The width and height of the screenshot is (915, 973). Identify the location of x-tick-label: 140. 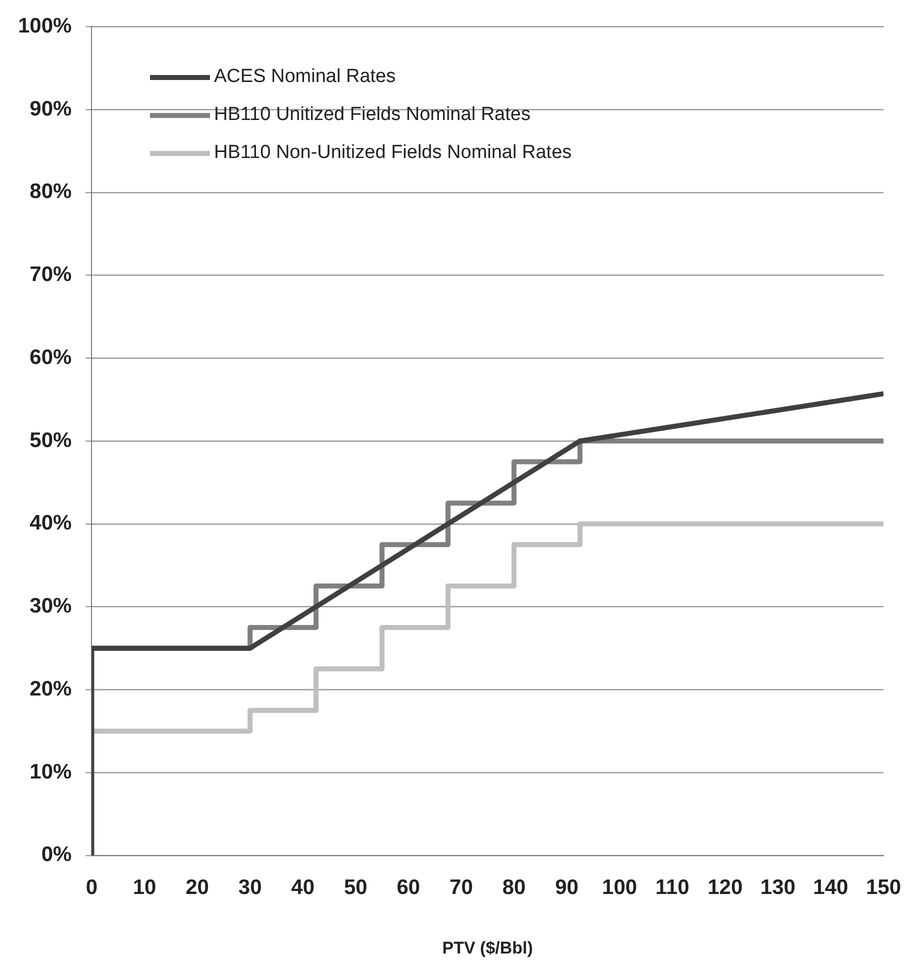
(830, 887).